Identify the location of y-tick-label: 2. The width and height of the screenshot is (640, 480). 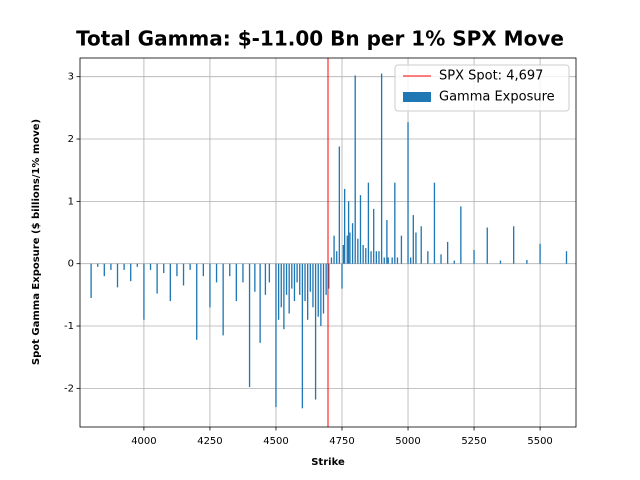
(71, 139).